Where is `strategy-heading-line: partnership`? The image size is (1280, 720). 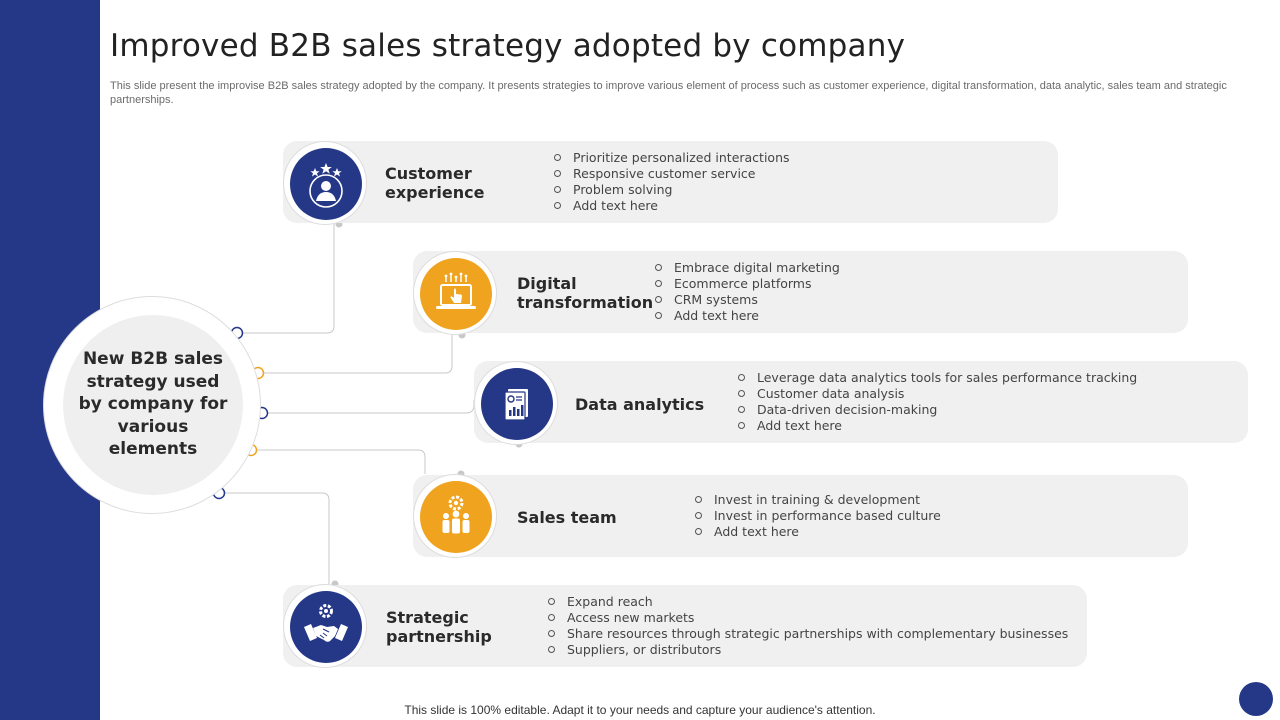 strategy-heading-line: partnership is located at coordinates (439, 636).